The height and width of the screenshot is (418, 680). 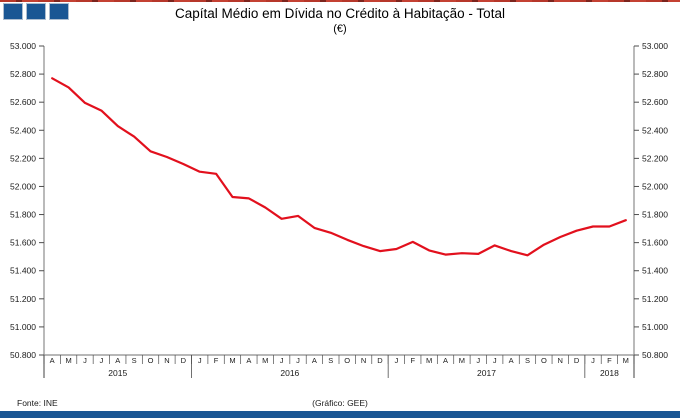 What do you see at coordinates (23, 215) in the screenshot?
I see `y-tick-label-left: 51.800` at bounding box center [23, 215].